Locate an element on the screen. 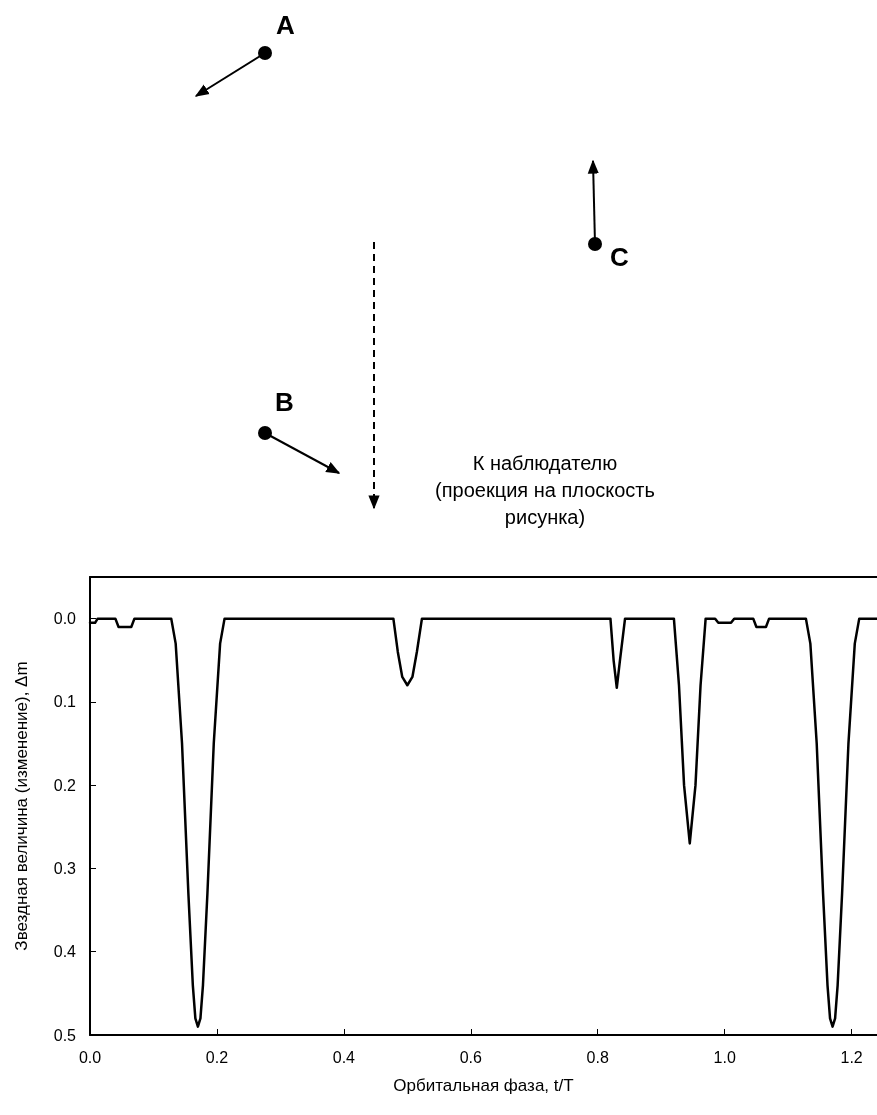 The image size is (877, 1115). y-axis-title: Звездная величина (изменение), Δm is located at coordinates (21, 806).